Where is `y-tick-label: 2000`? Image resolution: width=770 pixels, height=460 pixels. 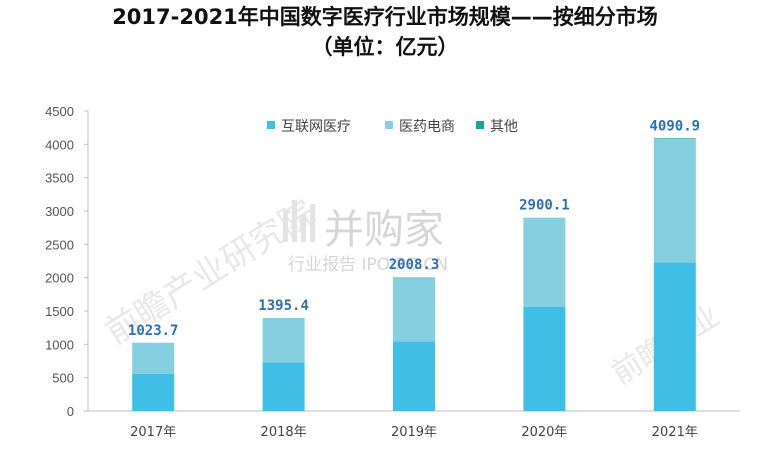
y-tick-label: 2000 is located at coordinates (59, 278).